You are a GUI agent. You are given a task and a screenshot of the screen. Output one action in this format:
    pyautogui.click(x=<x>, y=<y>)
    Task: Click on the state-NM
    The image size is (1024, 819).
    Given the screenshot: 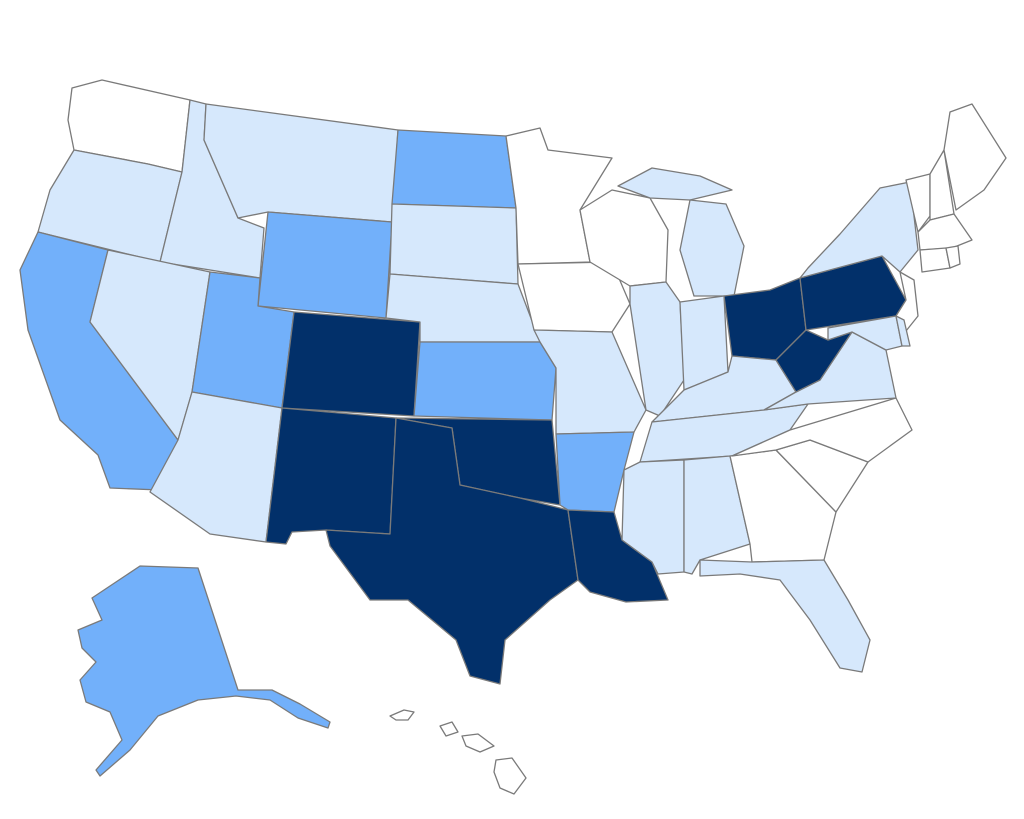 What is the action you would take?
    pyautogui.click(x=331, y=476)
    